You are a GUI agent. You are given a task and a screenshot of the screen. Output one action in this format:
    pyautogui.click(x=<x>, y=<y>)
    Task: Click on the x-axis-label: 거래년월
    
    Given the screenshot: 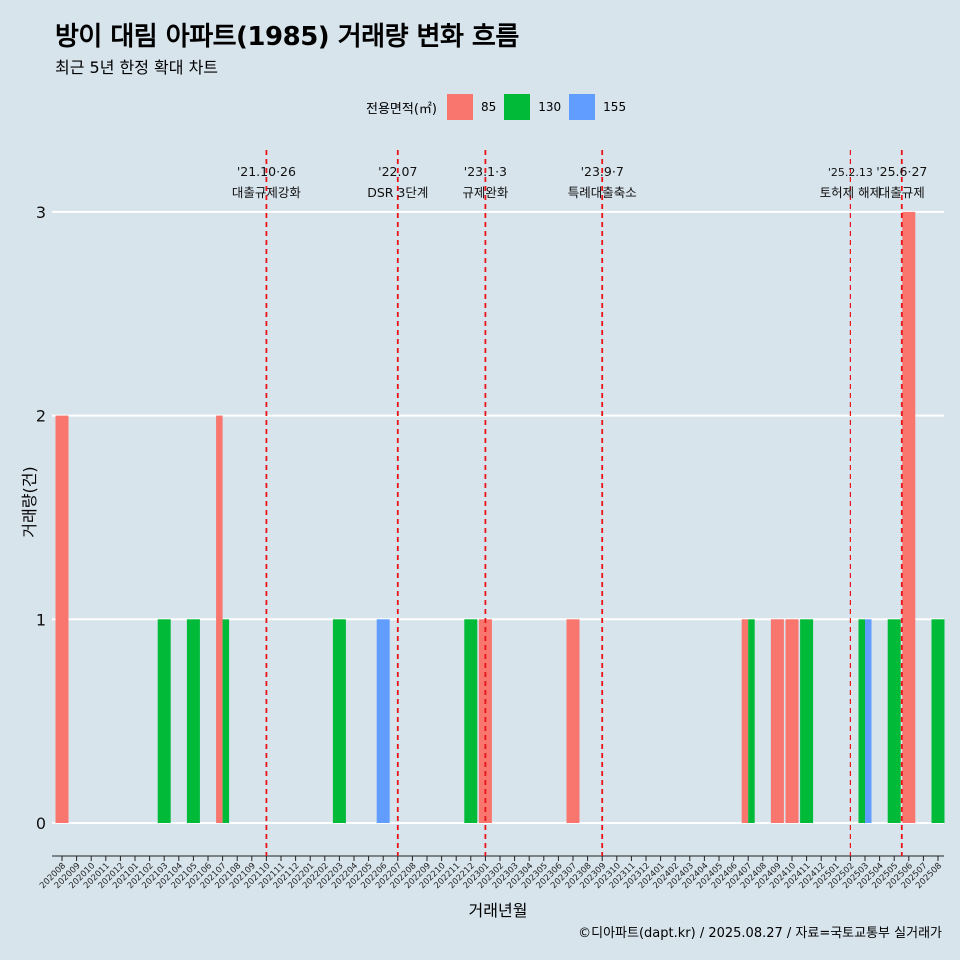 What is the action you would take?
    pyautogui.click(x=498, y=910)
    